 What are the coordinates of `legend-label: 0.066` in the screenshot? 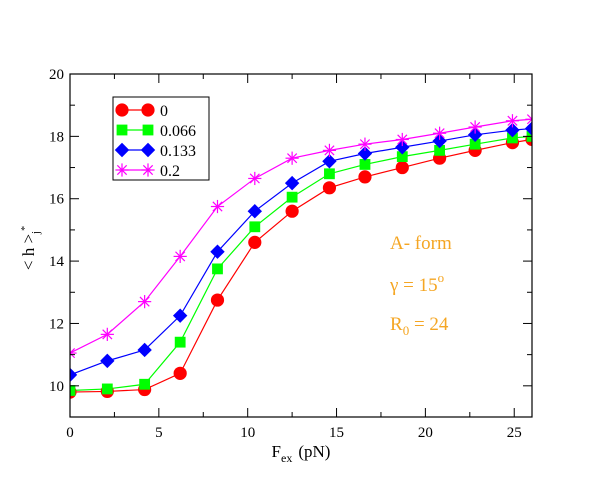 It's located at (178, 131).